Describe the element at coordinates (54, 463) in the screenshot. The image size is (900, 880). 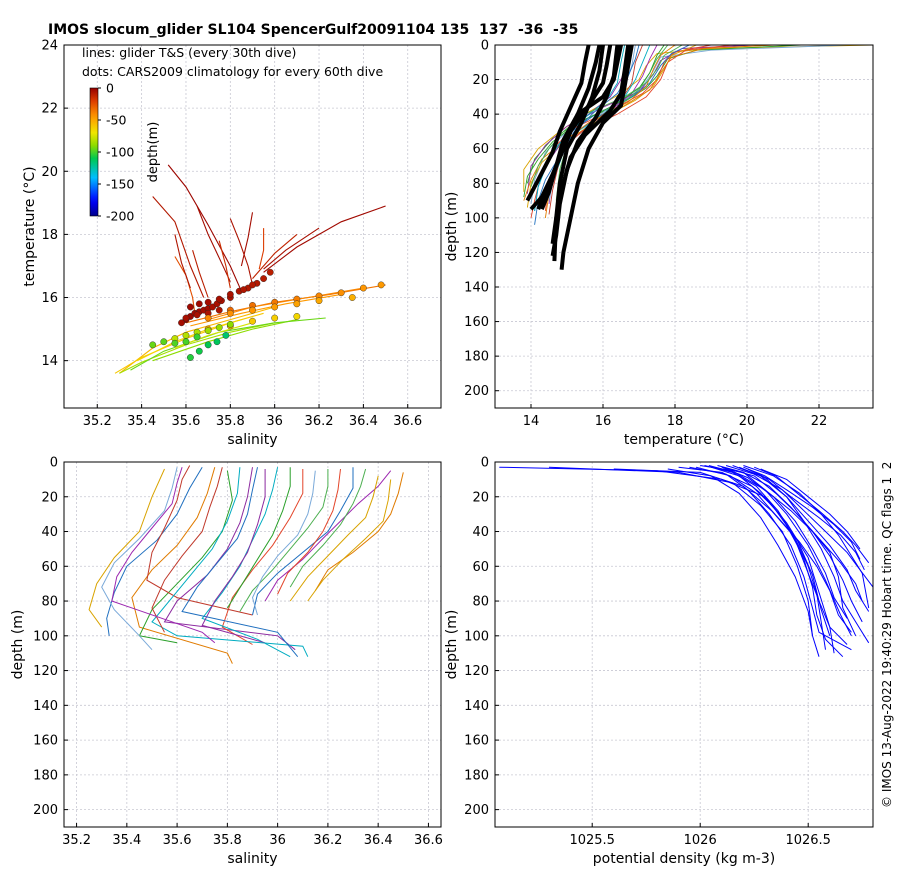
I see `sal-ytick-label: 0` at that location.